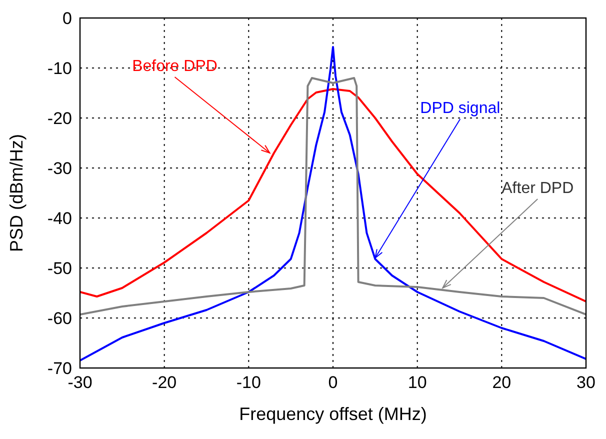 The height and width of the screenshot is (439, 606). I want to click on x-tick-label: 10, so click(417, 382).